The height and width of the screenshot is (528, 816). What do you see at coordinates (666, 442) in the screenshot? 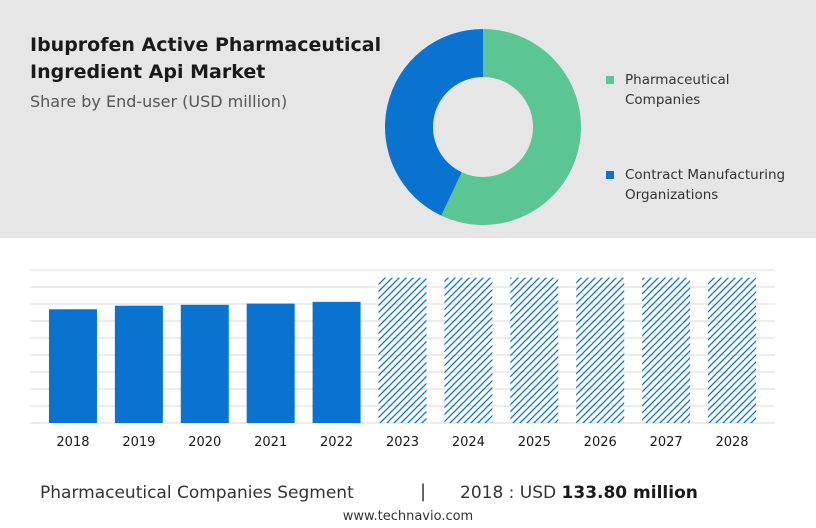
I see `x-tick-label: 2027` at bounding box center [666, 442].